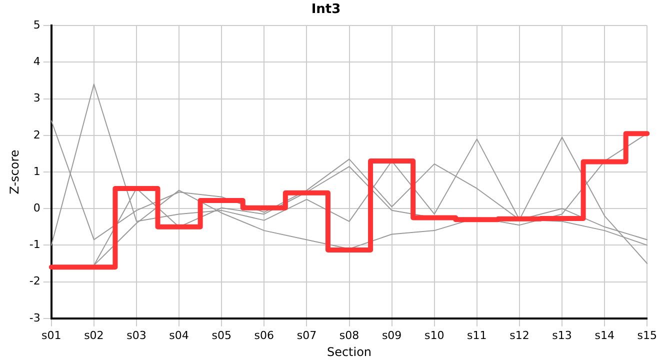 Image resolution: width=660 pixels, height=360 pixels. What do you see at coordinates (36, 25) in the screenshot?
I see `y-tick-label: 5` at bounding box center [36, 25].